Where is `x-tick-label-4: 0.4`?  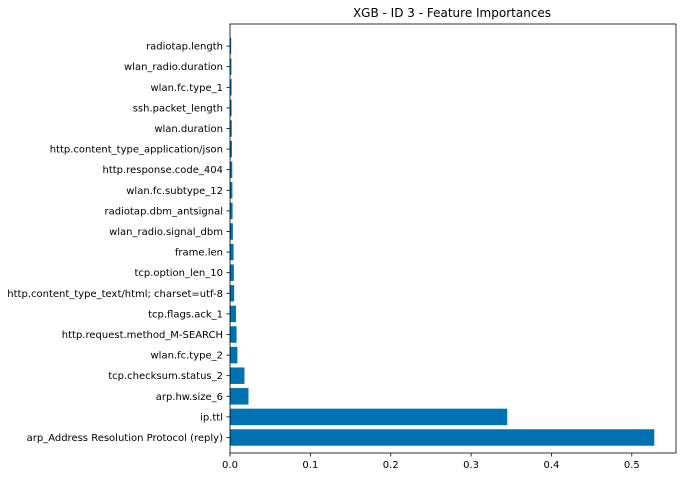
x-tick-label-4: 0.4 is located at coordinates (551, 465).